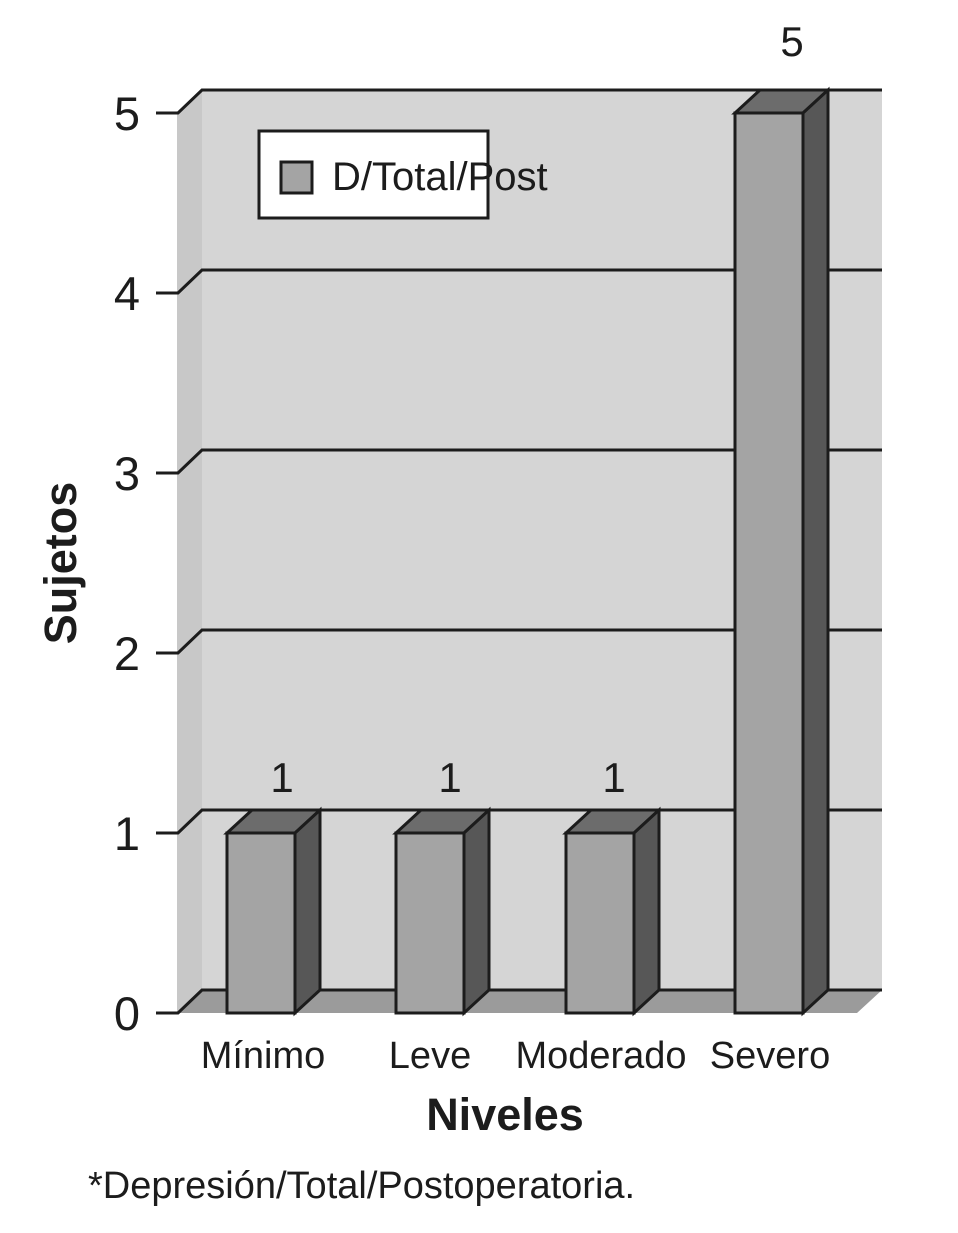 The width and height of the screenshot is (958, 1233). Describe the element at coordinates (440, 177) in the screenshot. I see `legend-series-label: D/Total/Post` at that location.